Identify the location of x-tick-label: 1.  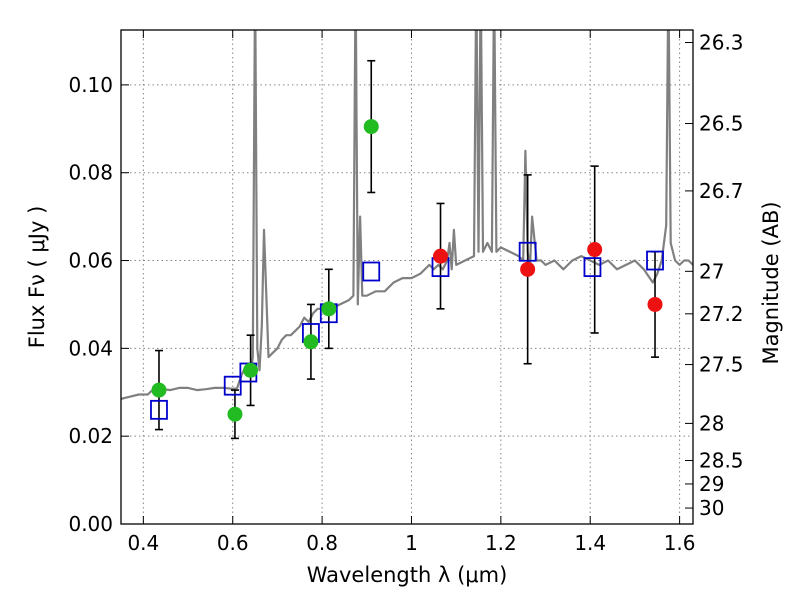
(411, 543).